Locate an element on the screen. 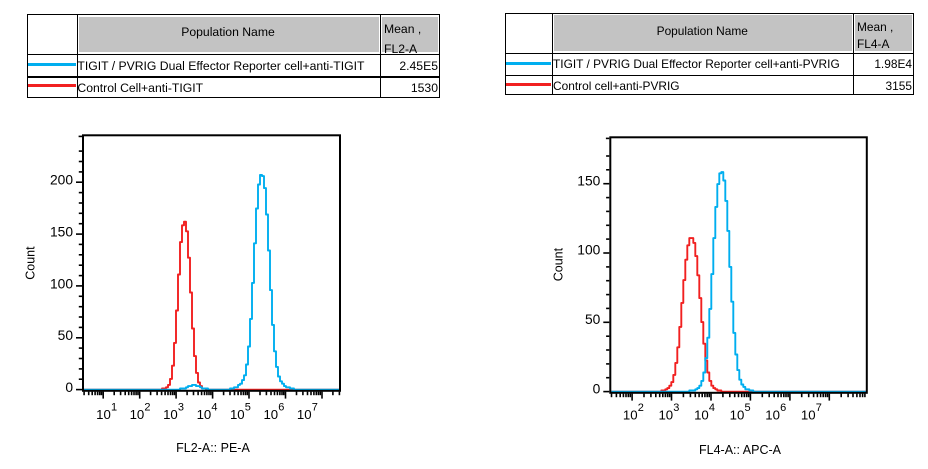  svg-text: FL2-A:: PE-A is located at coordinates (213, 448).